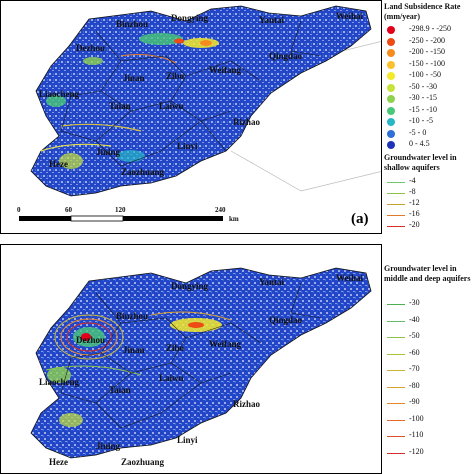 The width and height of the screenshot is (474, 474). Describe the element at coordinates (414, 401) in the screenshot. I see `legend-label: -90` at that location.